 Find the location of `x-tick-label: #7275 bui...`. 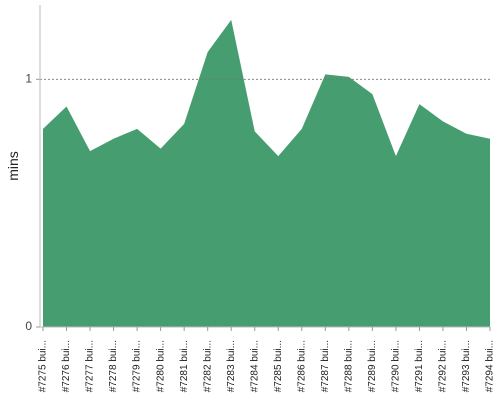

x-tick-label: #7275 bui... is located at coordinates (43, 366).